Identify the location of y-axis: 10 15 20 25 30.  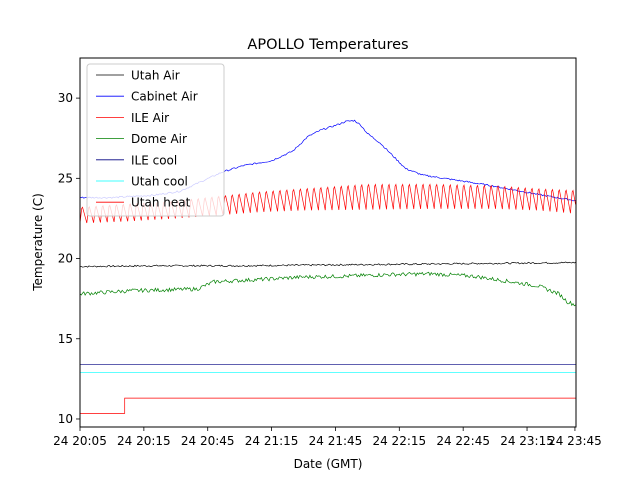
(69, 258).